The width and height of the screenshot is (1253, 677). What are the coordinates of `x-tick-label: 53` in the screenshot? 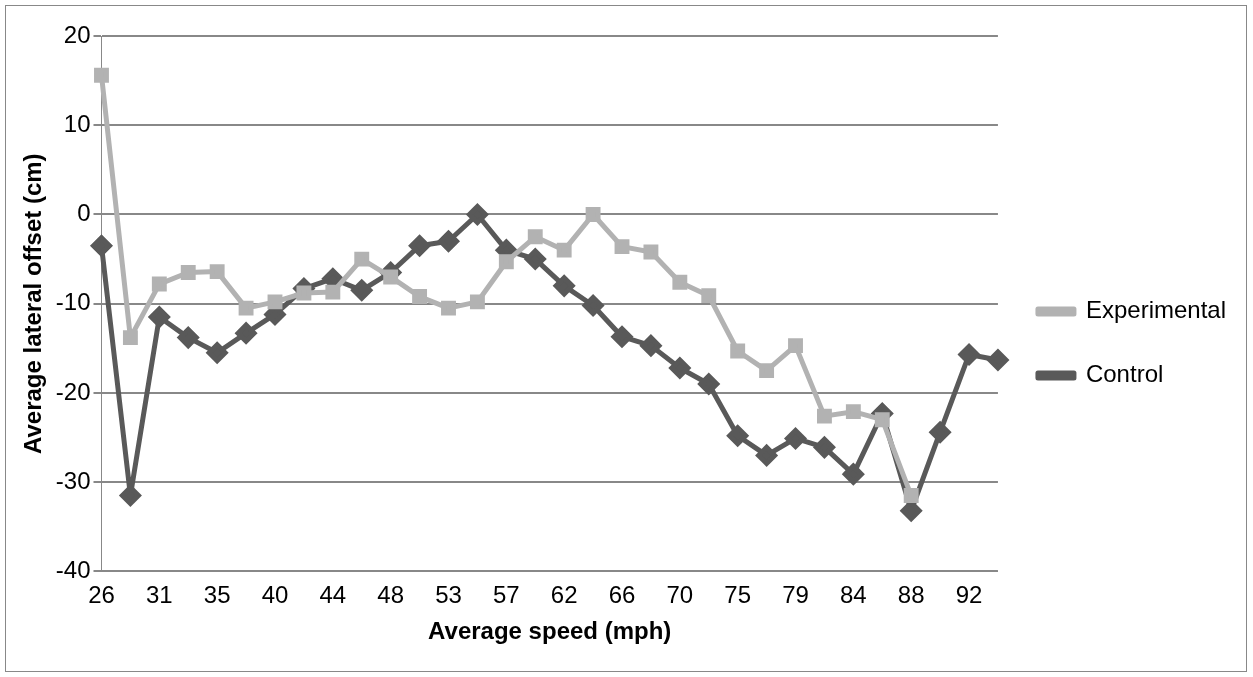 It's located at (448, 595).